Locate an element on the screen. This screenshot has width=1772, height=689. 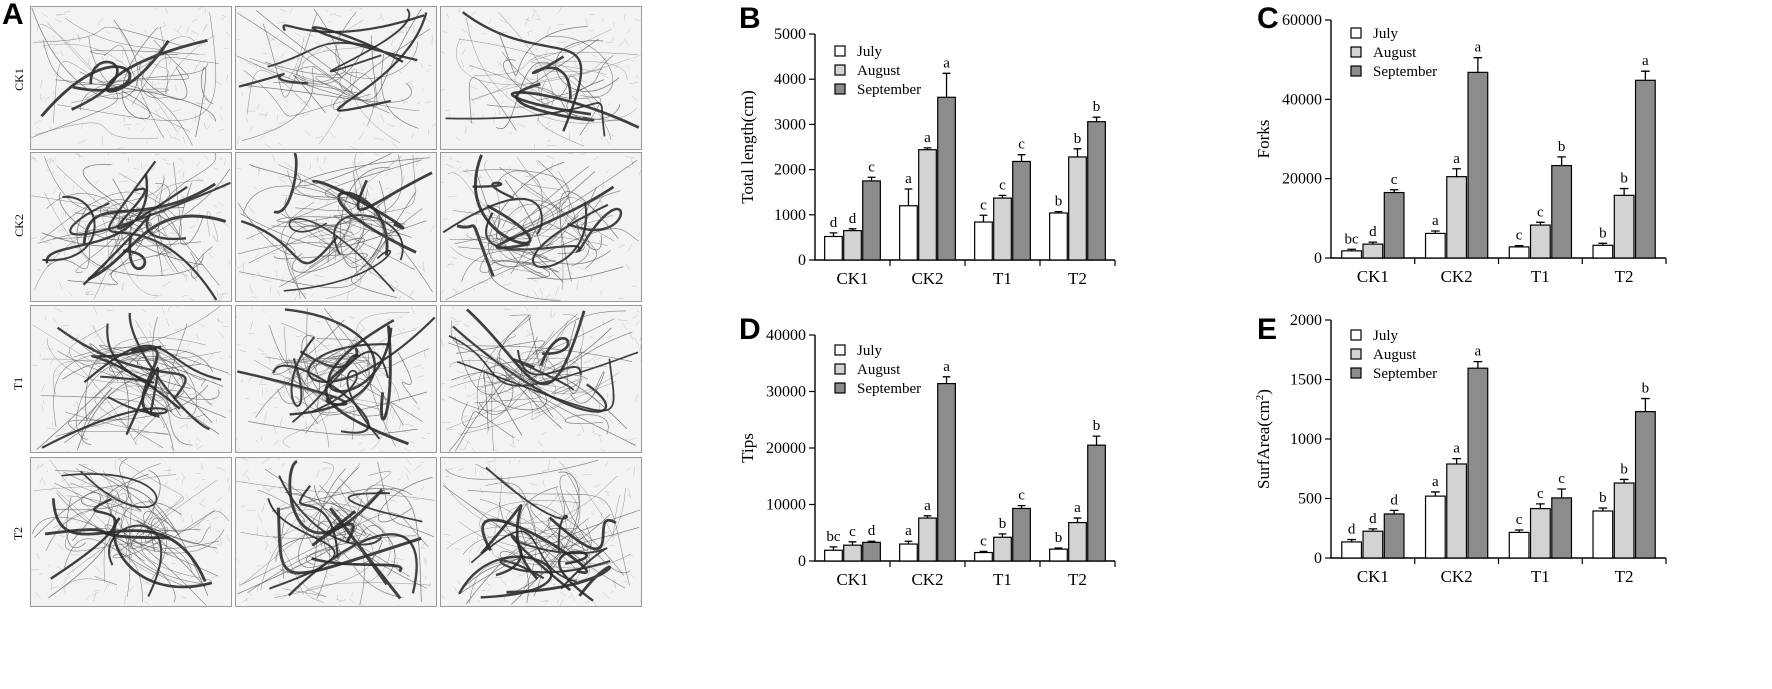
significance-label: bc is located at coordinates (833, 537).